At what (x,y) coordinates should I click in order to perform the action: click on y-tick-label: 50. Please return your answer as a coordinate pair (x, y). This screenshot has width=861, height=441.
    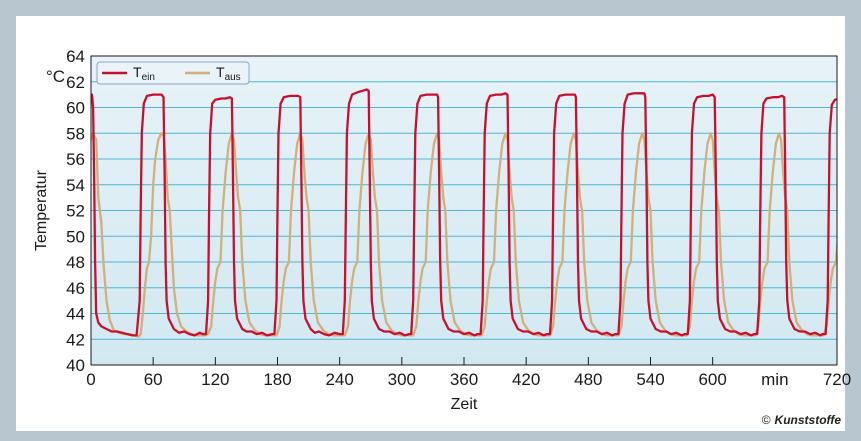
    Looking at the image, I should click on (75, 236).